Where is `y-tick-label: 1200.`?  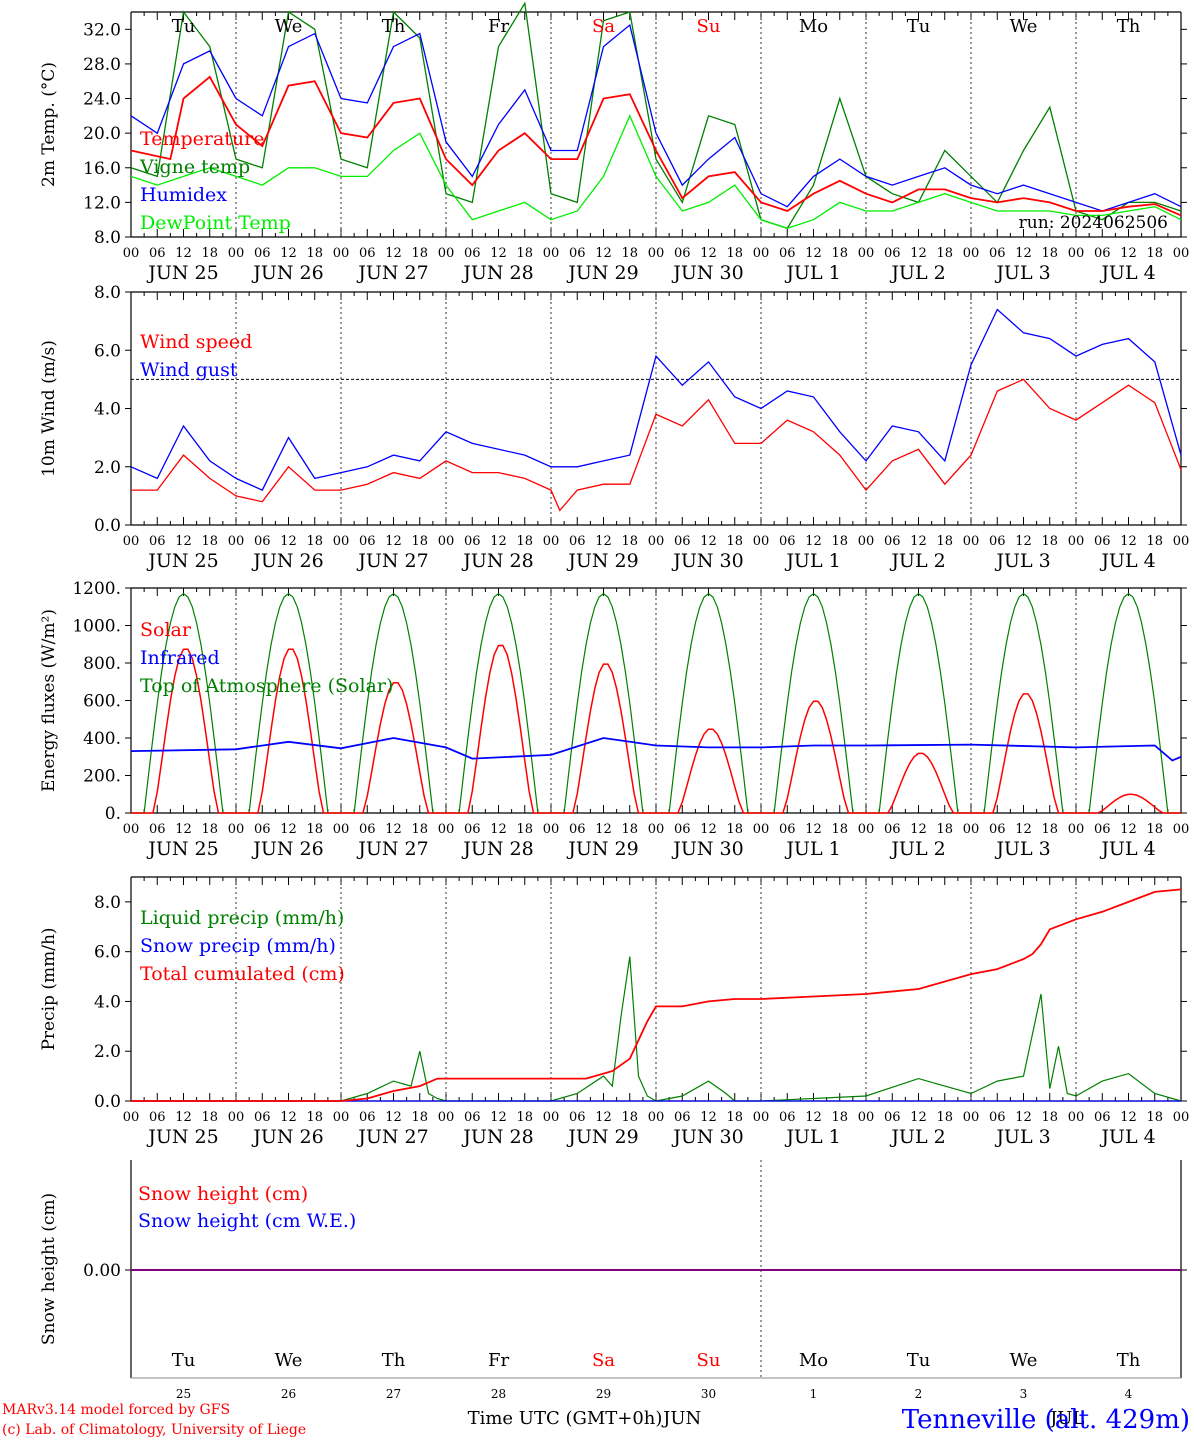 y-tick-label: 1200. is located at coordinates (96, 589).